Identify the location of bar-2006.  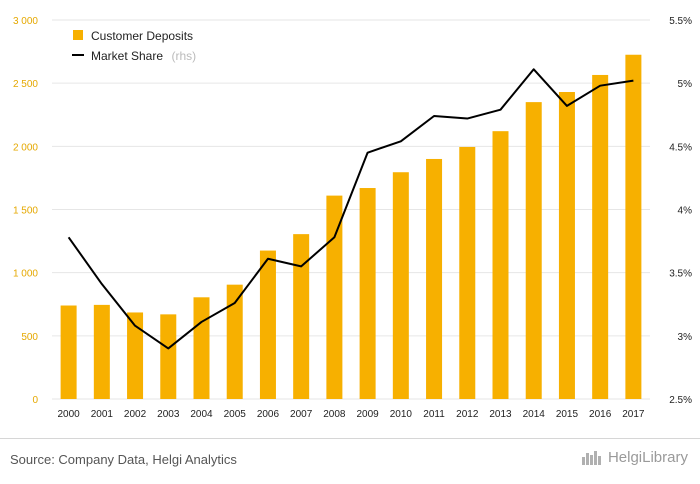
(268, 325).